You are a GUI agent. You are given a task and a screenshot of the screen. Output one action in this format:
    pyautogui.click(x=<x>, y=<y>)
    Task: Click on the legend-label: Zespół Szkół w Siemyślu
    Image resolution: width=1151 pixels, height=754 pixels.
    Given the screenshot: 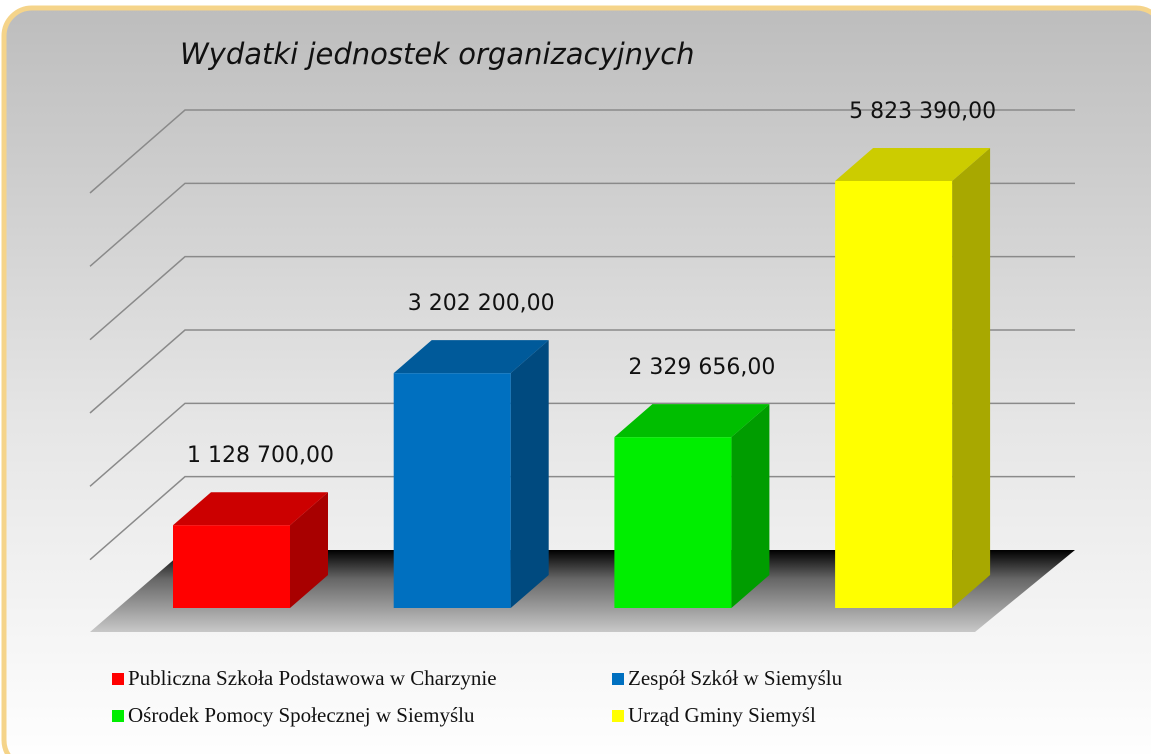 What is the action you would take?
    pyautogui.click(x=735, y=678)
    